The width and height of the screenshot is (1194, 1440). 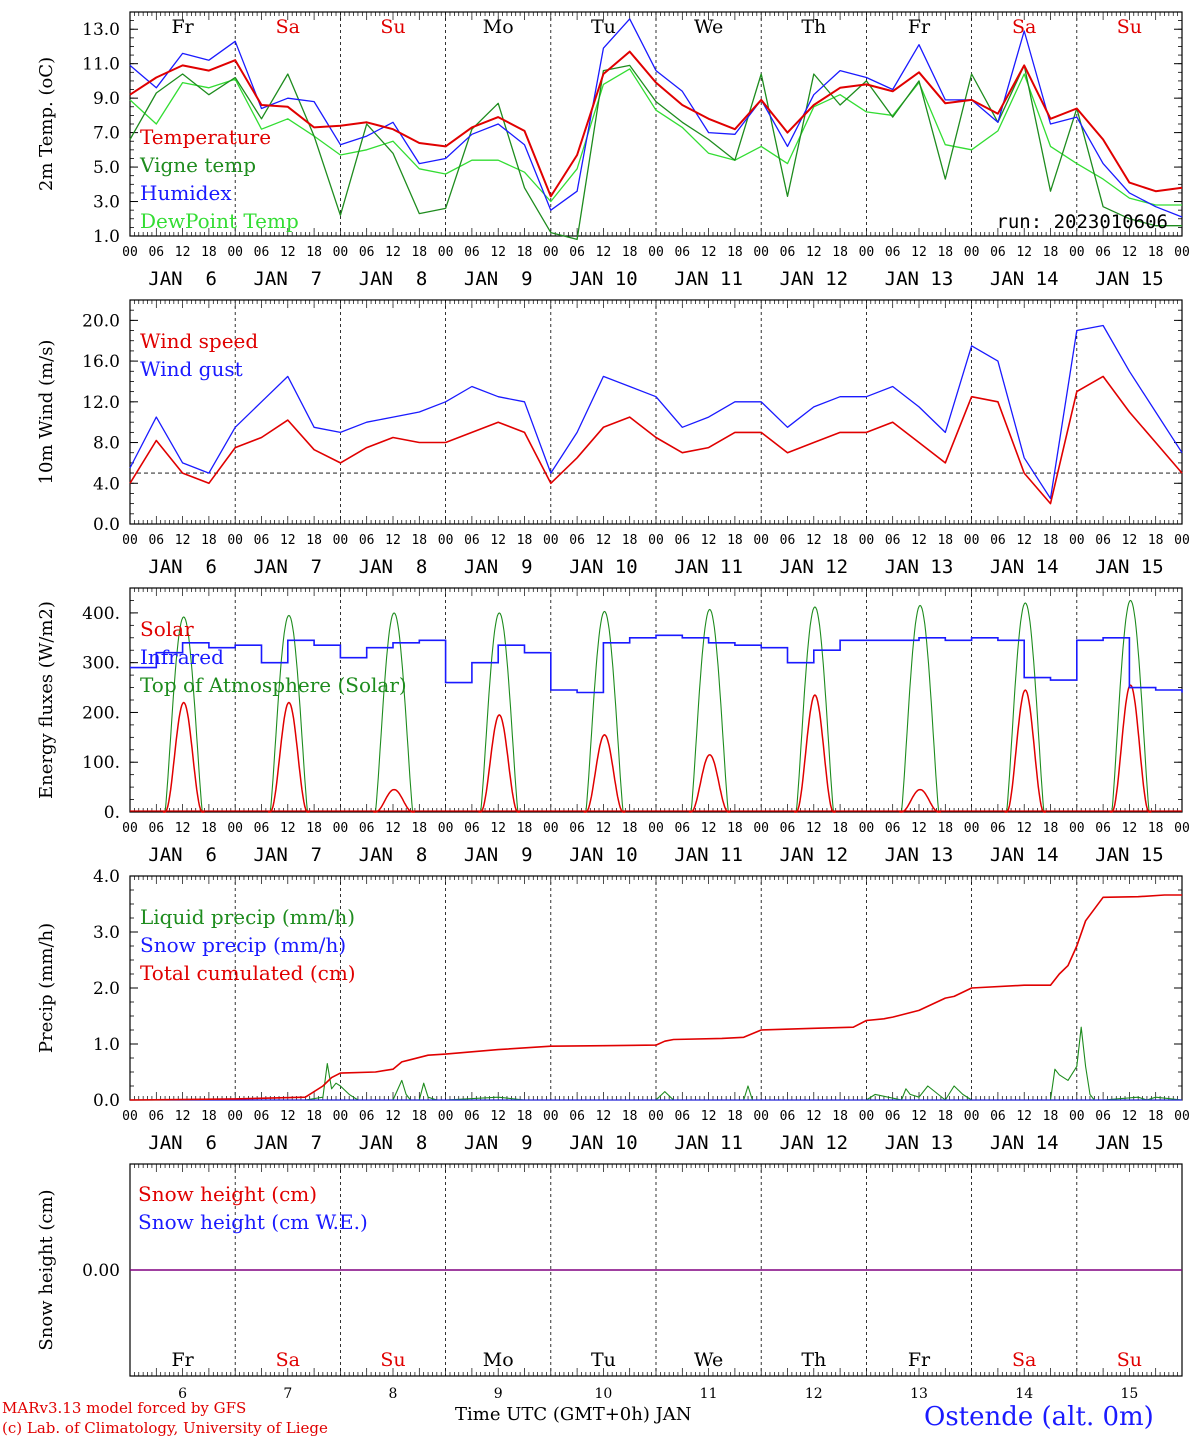 I want to click on station-name: Ostende (alt. 0m), so click(x=1039, y=1417).